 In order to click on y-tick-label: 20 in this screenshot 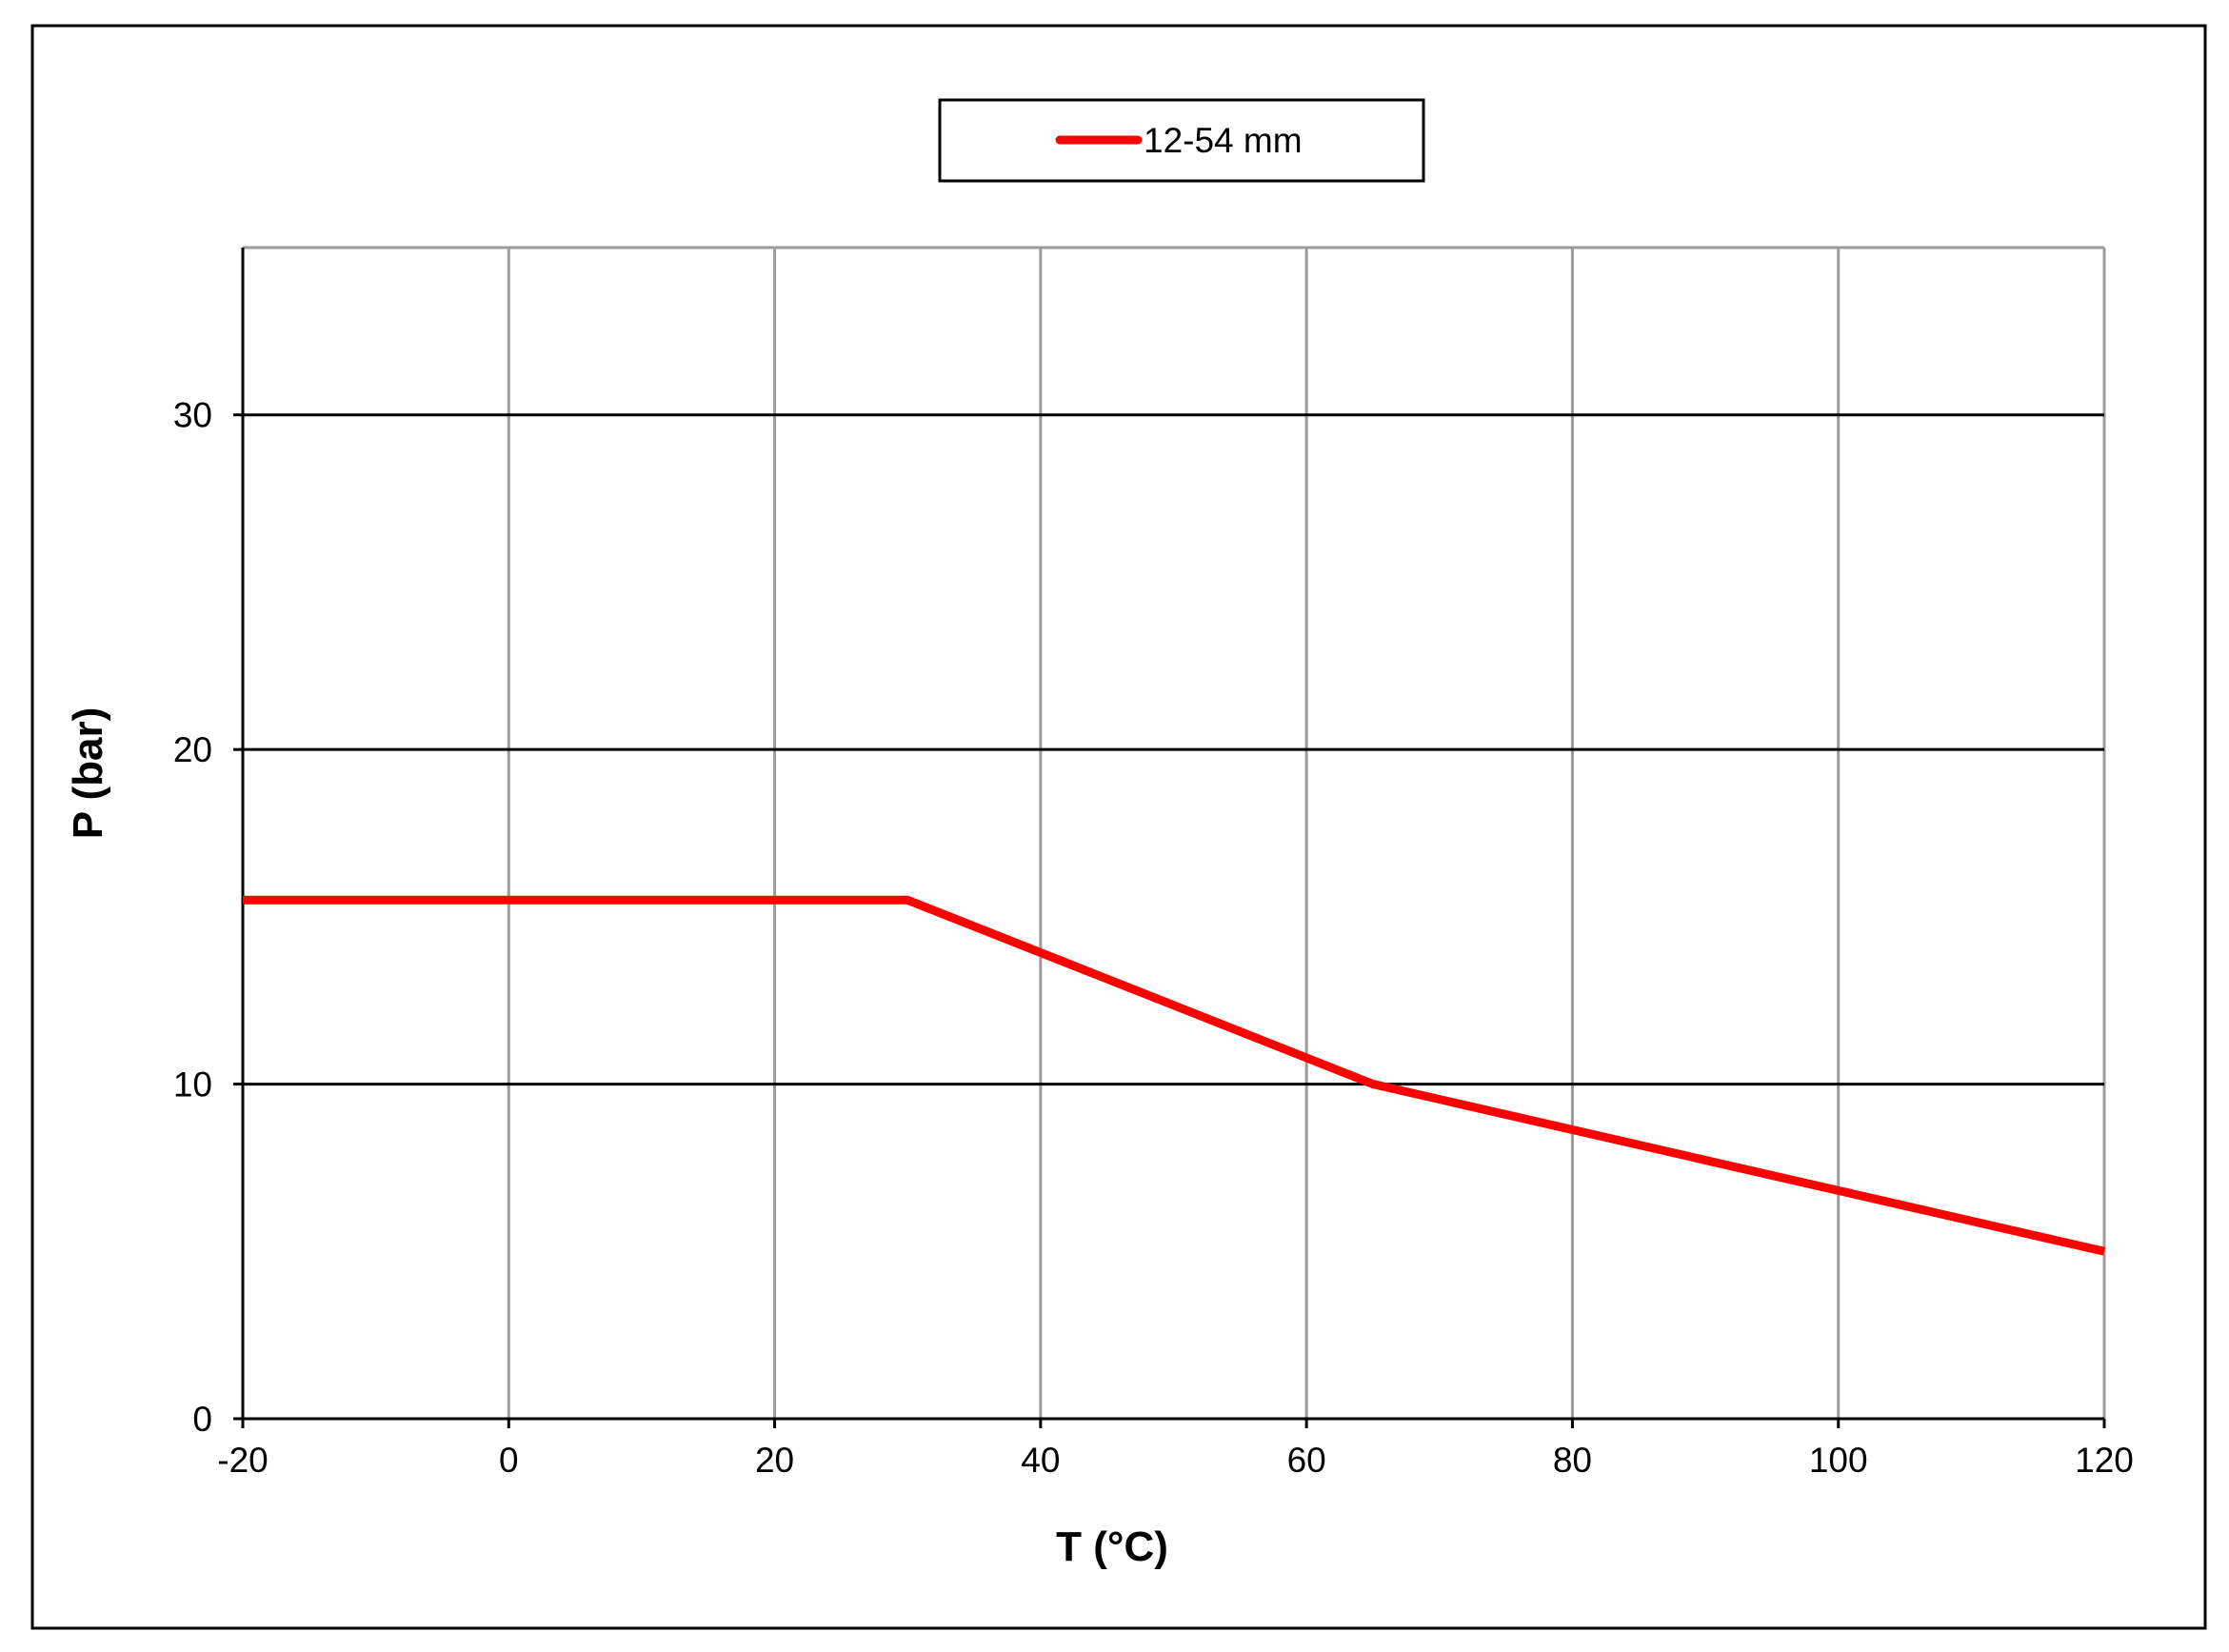, I will do `click(192, 749)`.